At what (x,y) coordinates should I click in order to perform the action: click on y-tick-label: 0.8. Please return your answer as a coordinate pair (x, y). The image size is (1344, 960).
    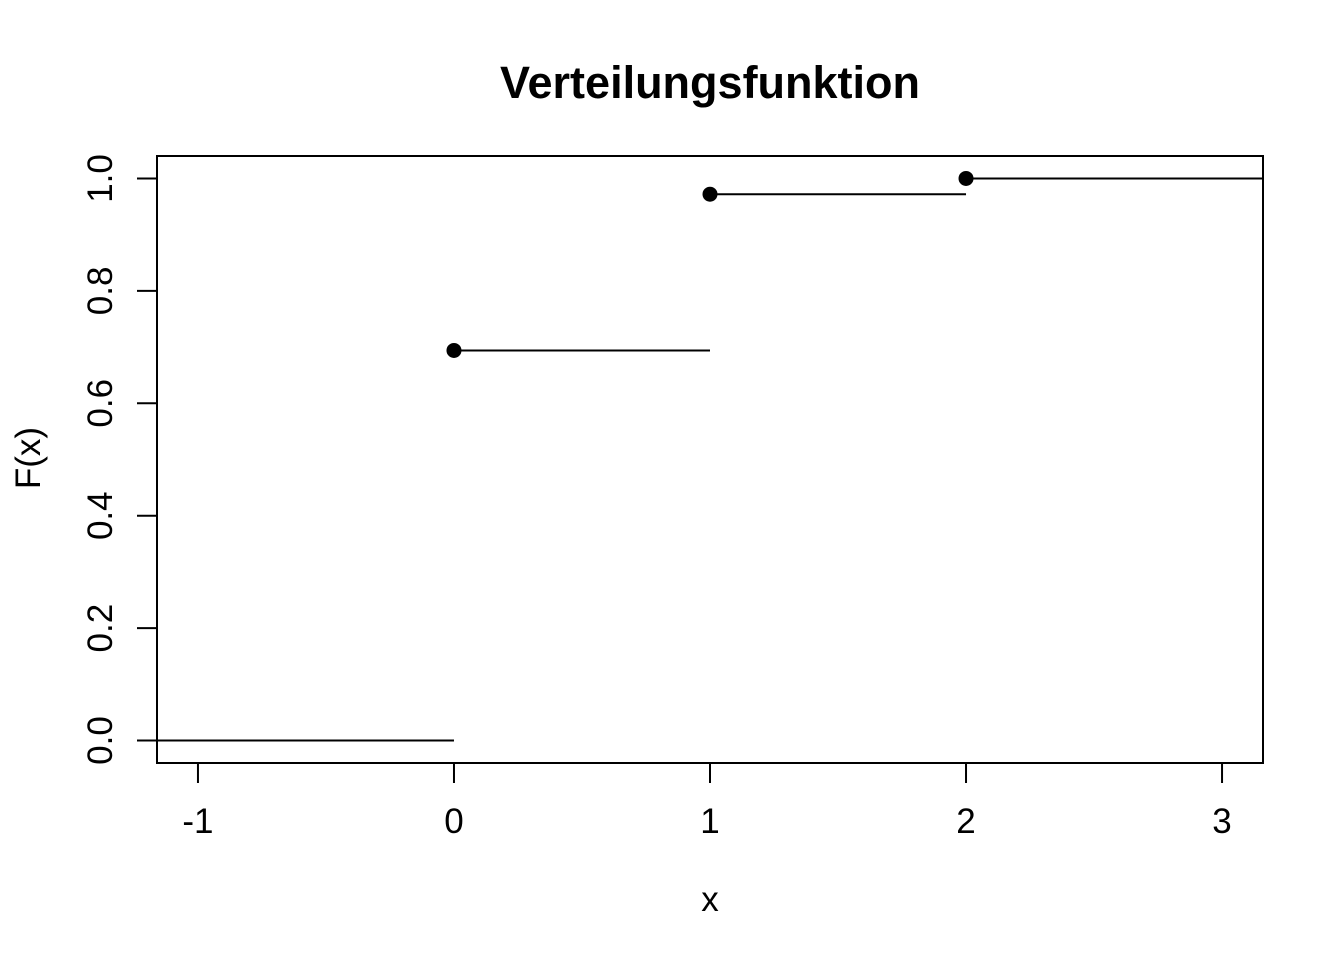
    Looking at the image, I should click on (100, 291).